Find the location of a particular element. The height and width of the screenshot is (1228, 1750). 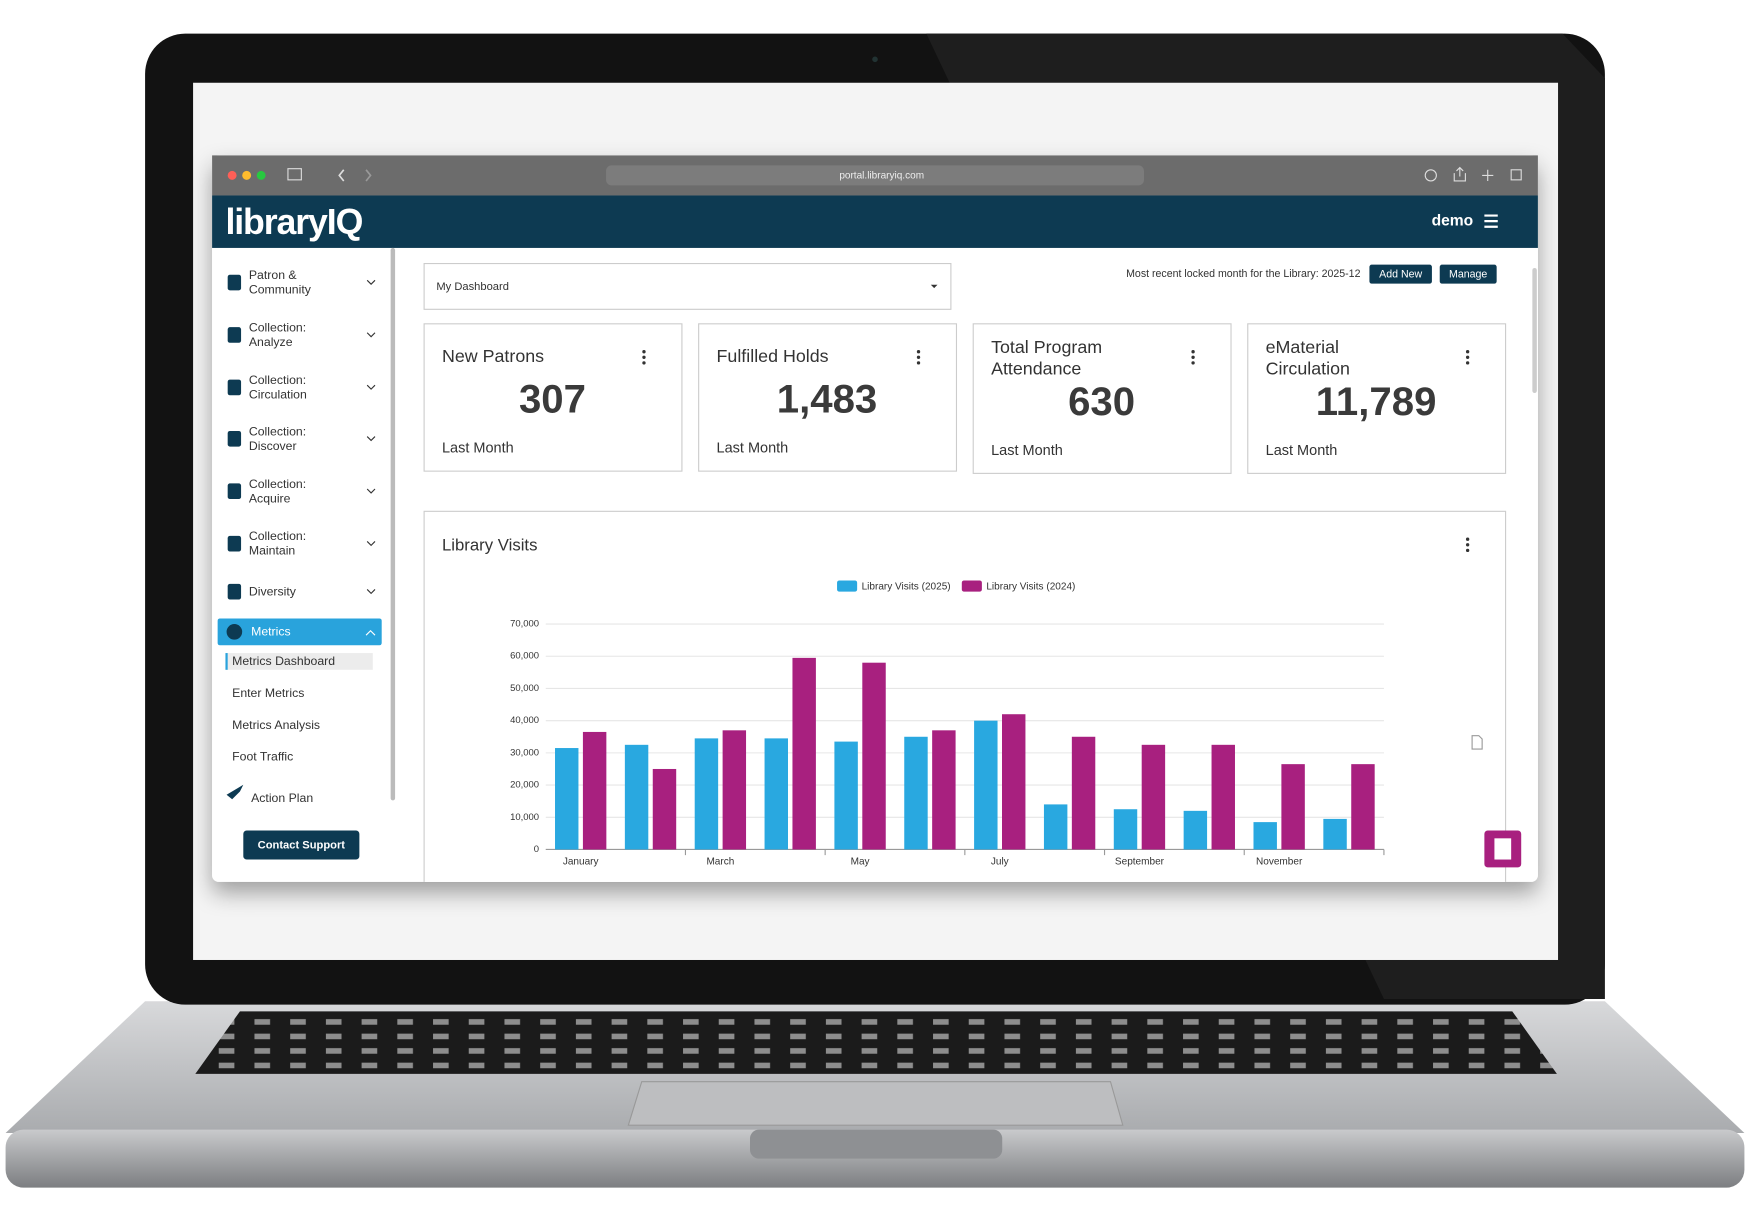

subnav-item: Foot Traffic is located at coordinates (262, 757).